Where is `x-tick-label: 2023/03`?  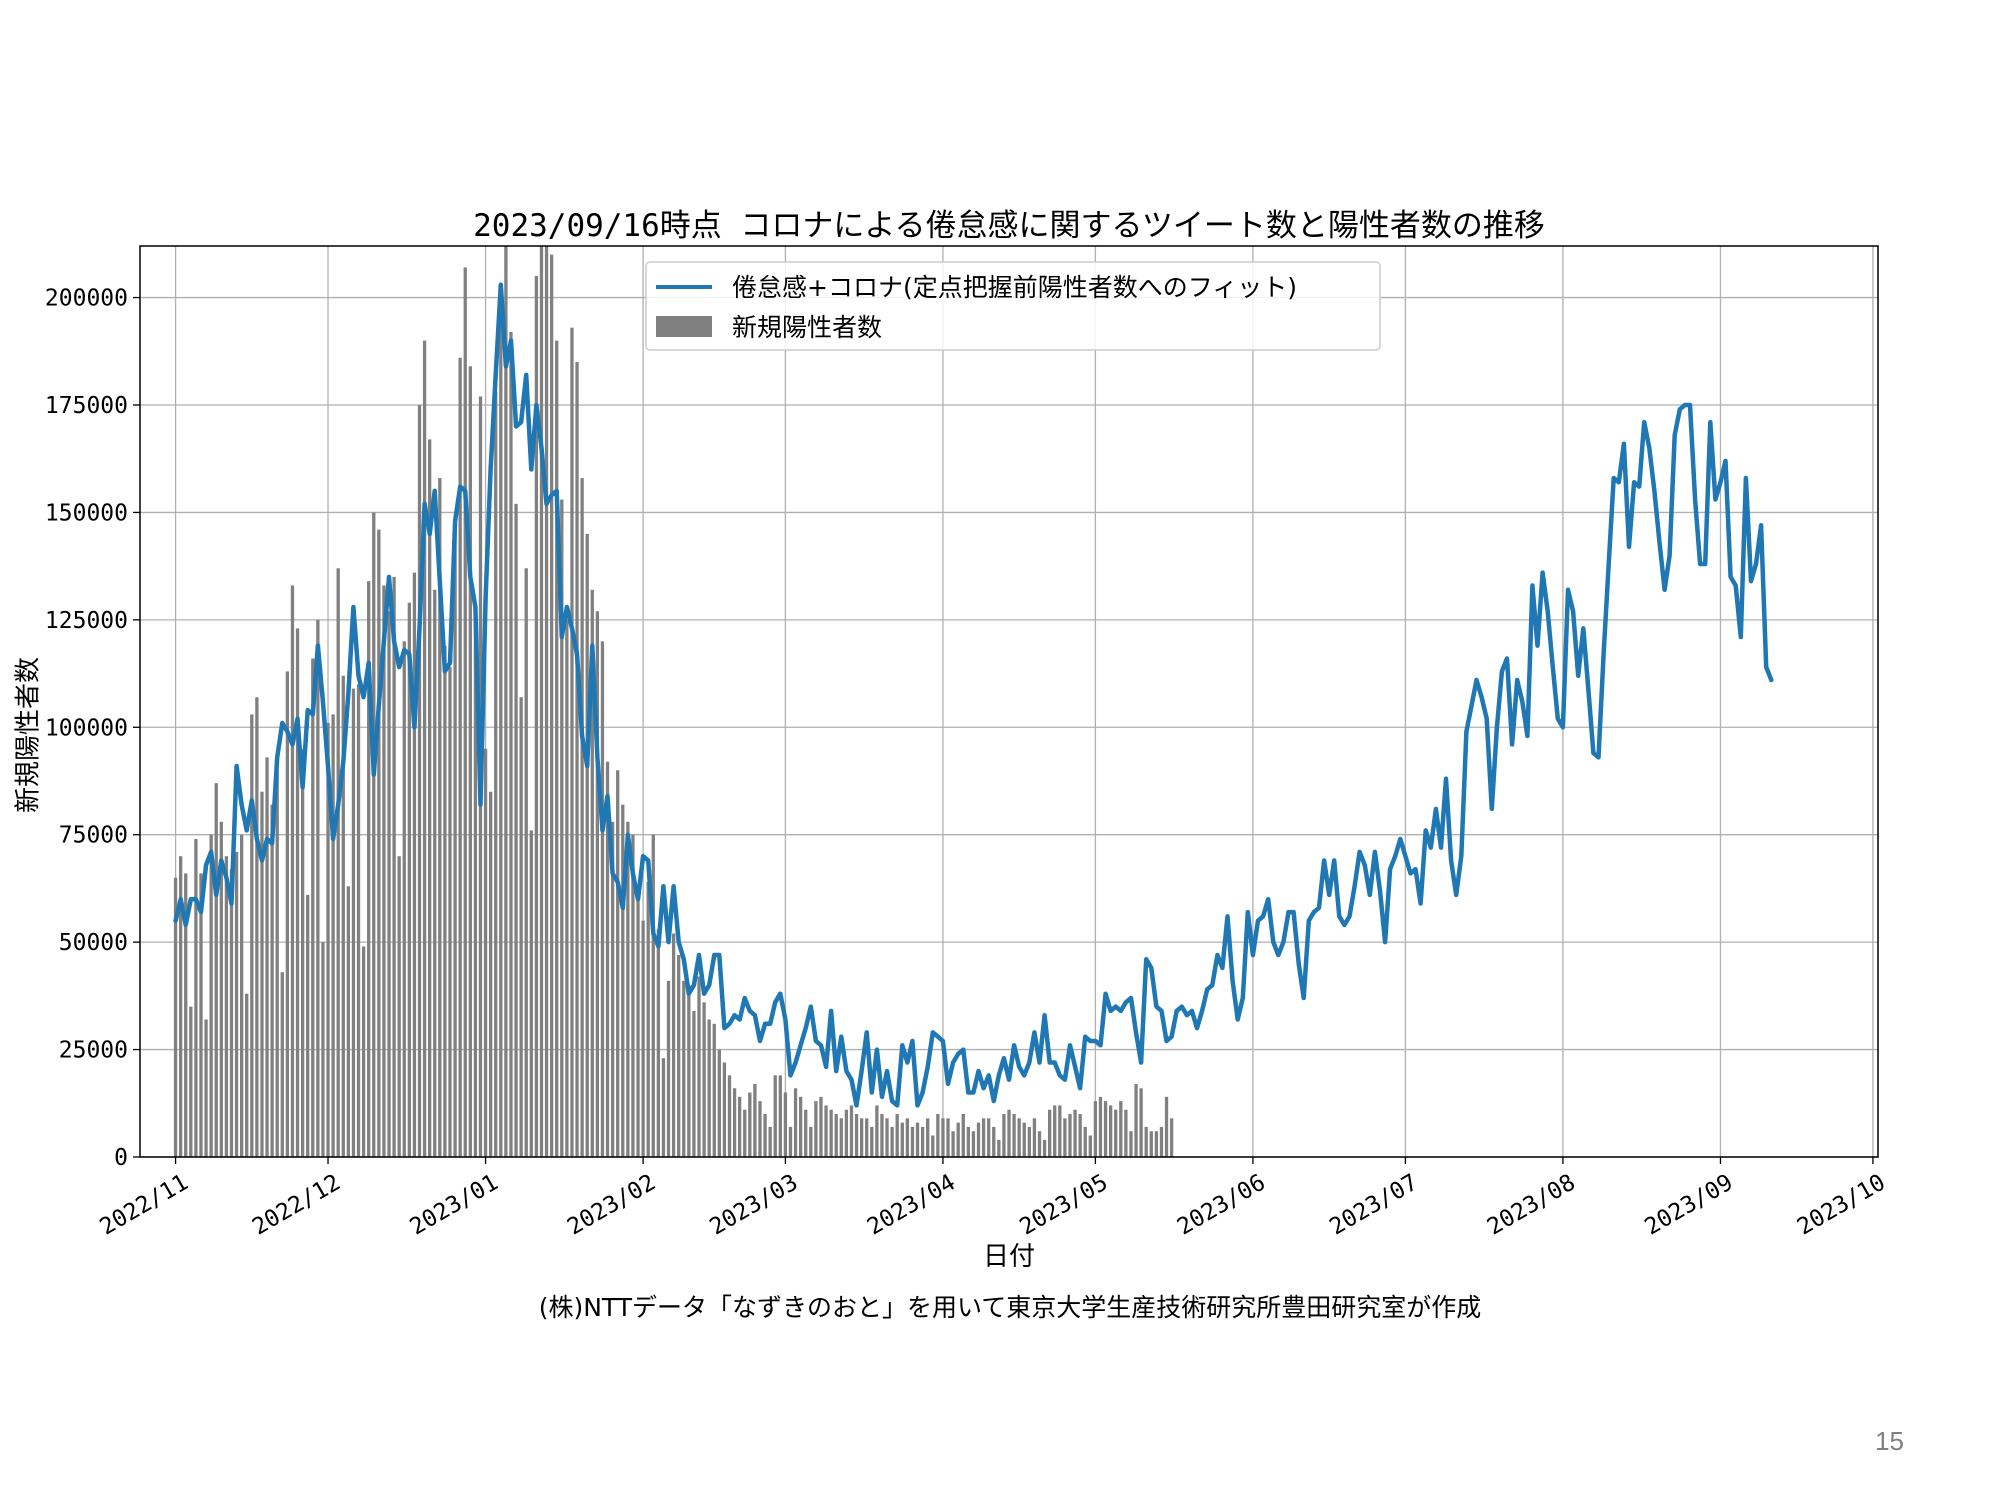 x-tick-label: 2023/03 is located at coordinates (753, 1205).